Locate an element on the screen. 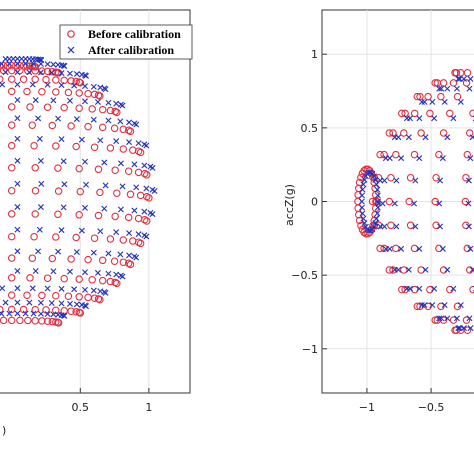 The width and height of the screenshot is (474, 474). right-y-tick-label: 0.5 is located at coordinates (310, 128).